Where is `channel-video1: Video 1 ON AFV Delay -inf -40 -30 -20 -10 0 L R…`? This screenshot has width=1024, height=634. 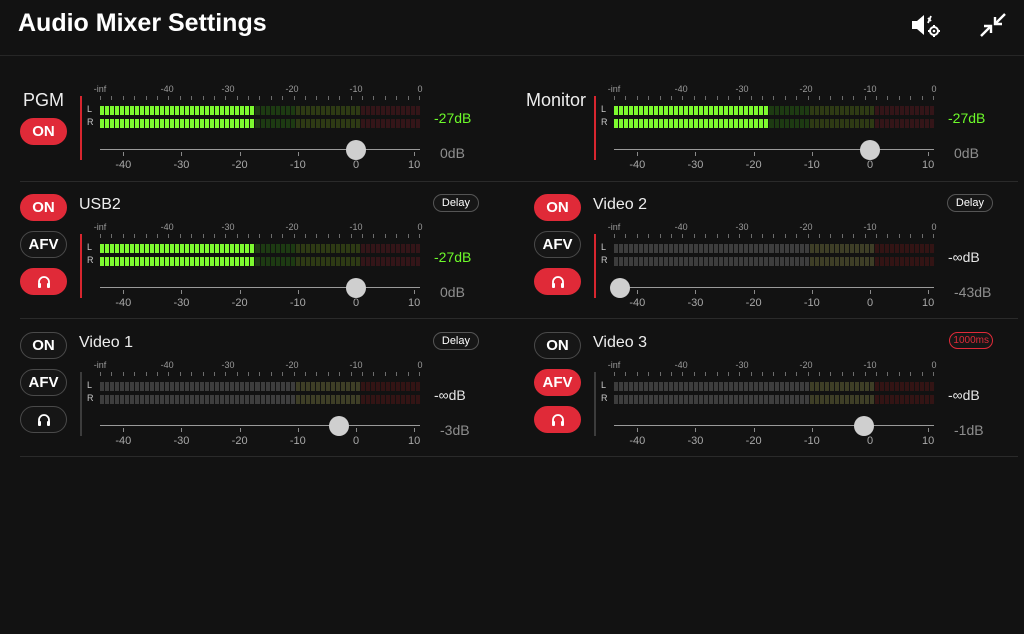 channel-video1: Video 1 ON AFV Delay -inf -40 -30 -20 -10 0 L R… is located at coordinates (270, 392).